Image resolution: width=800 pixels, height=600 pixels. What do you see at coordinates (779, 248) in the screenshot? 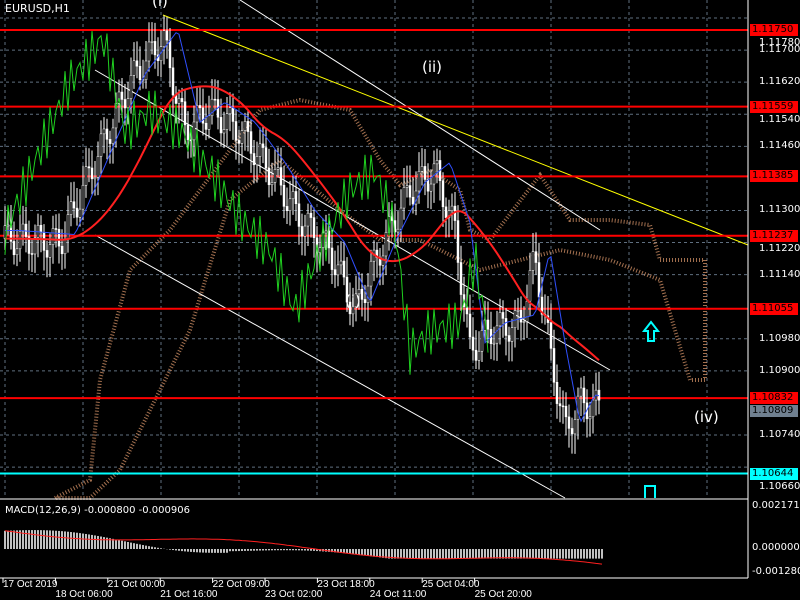
I see `price-axis-label: 1.11220` at bounding box center [779, 248].